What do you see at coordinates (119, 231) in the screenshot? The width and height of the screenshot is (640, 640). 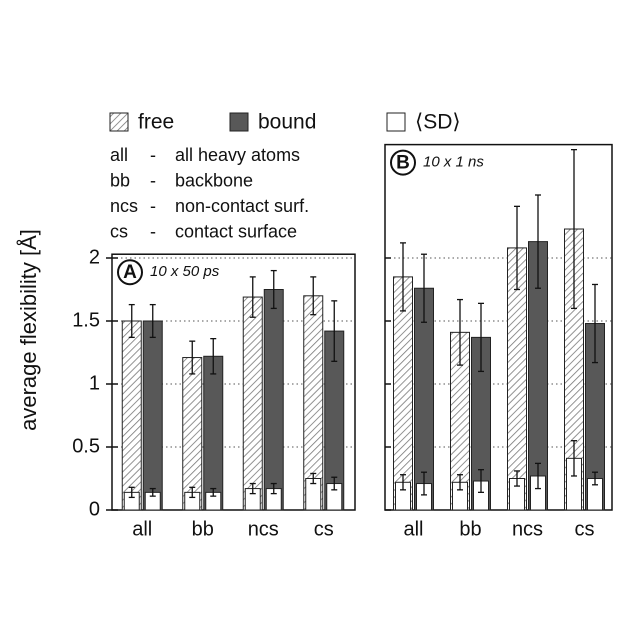 I see `key-abbr: cs` at bounding box center [119, 231].